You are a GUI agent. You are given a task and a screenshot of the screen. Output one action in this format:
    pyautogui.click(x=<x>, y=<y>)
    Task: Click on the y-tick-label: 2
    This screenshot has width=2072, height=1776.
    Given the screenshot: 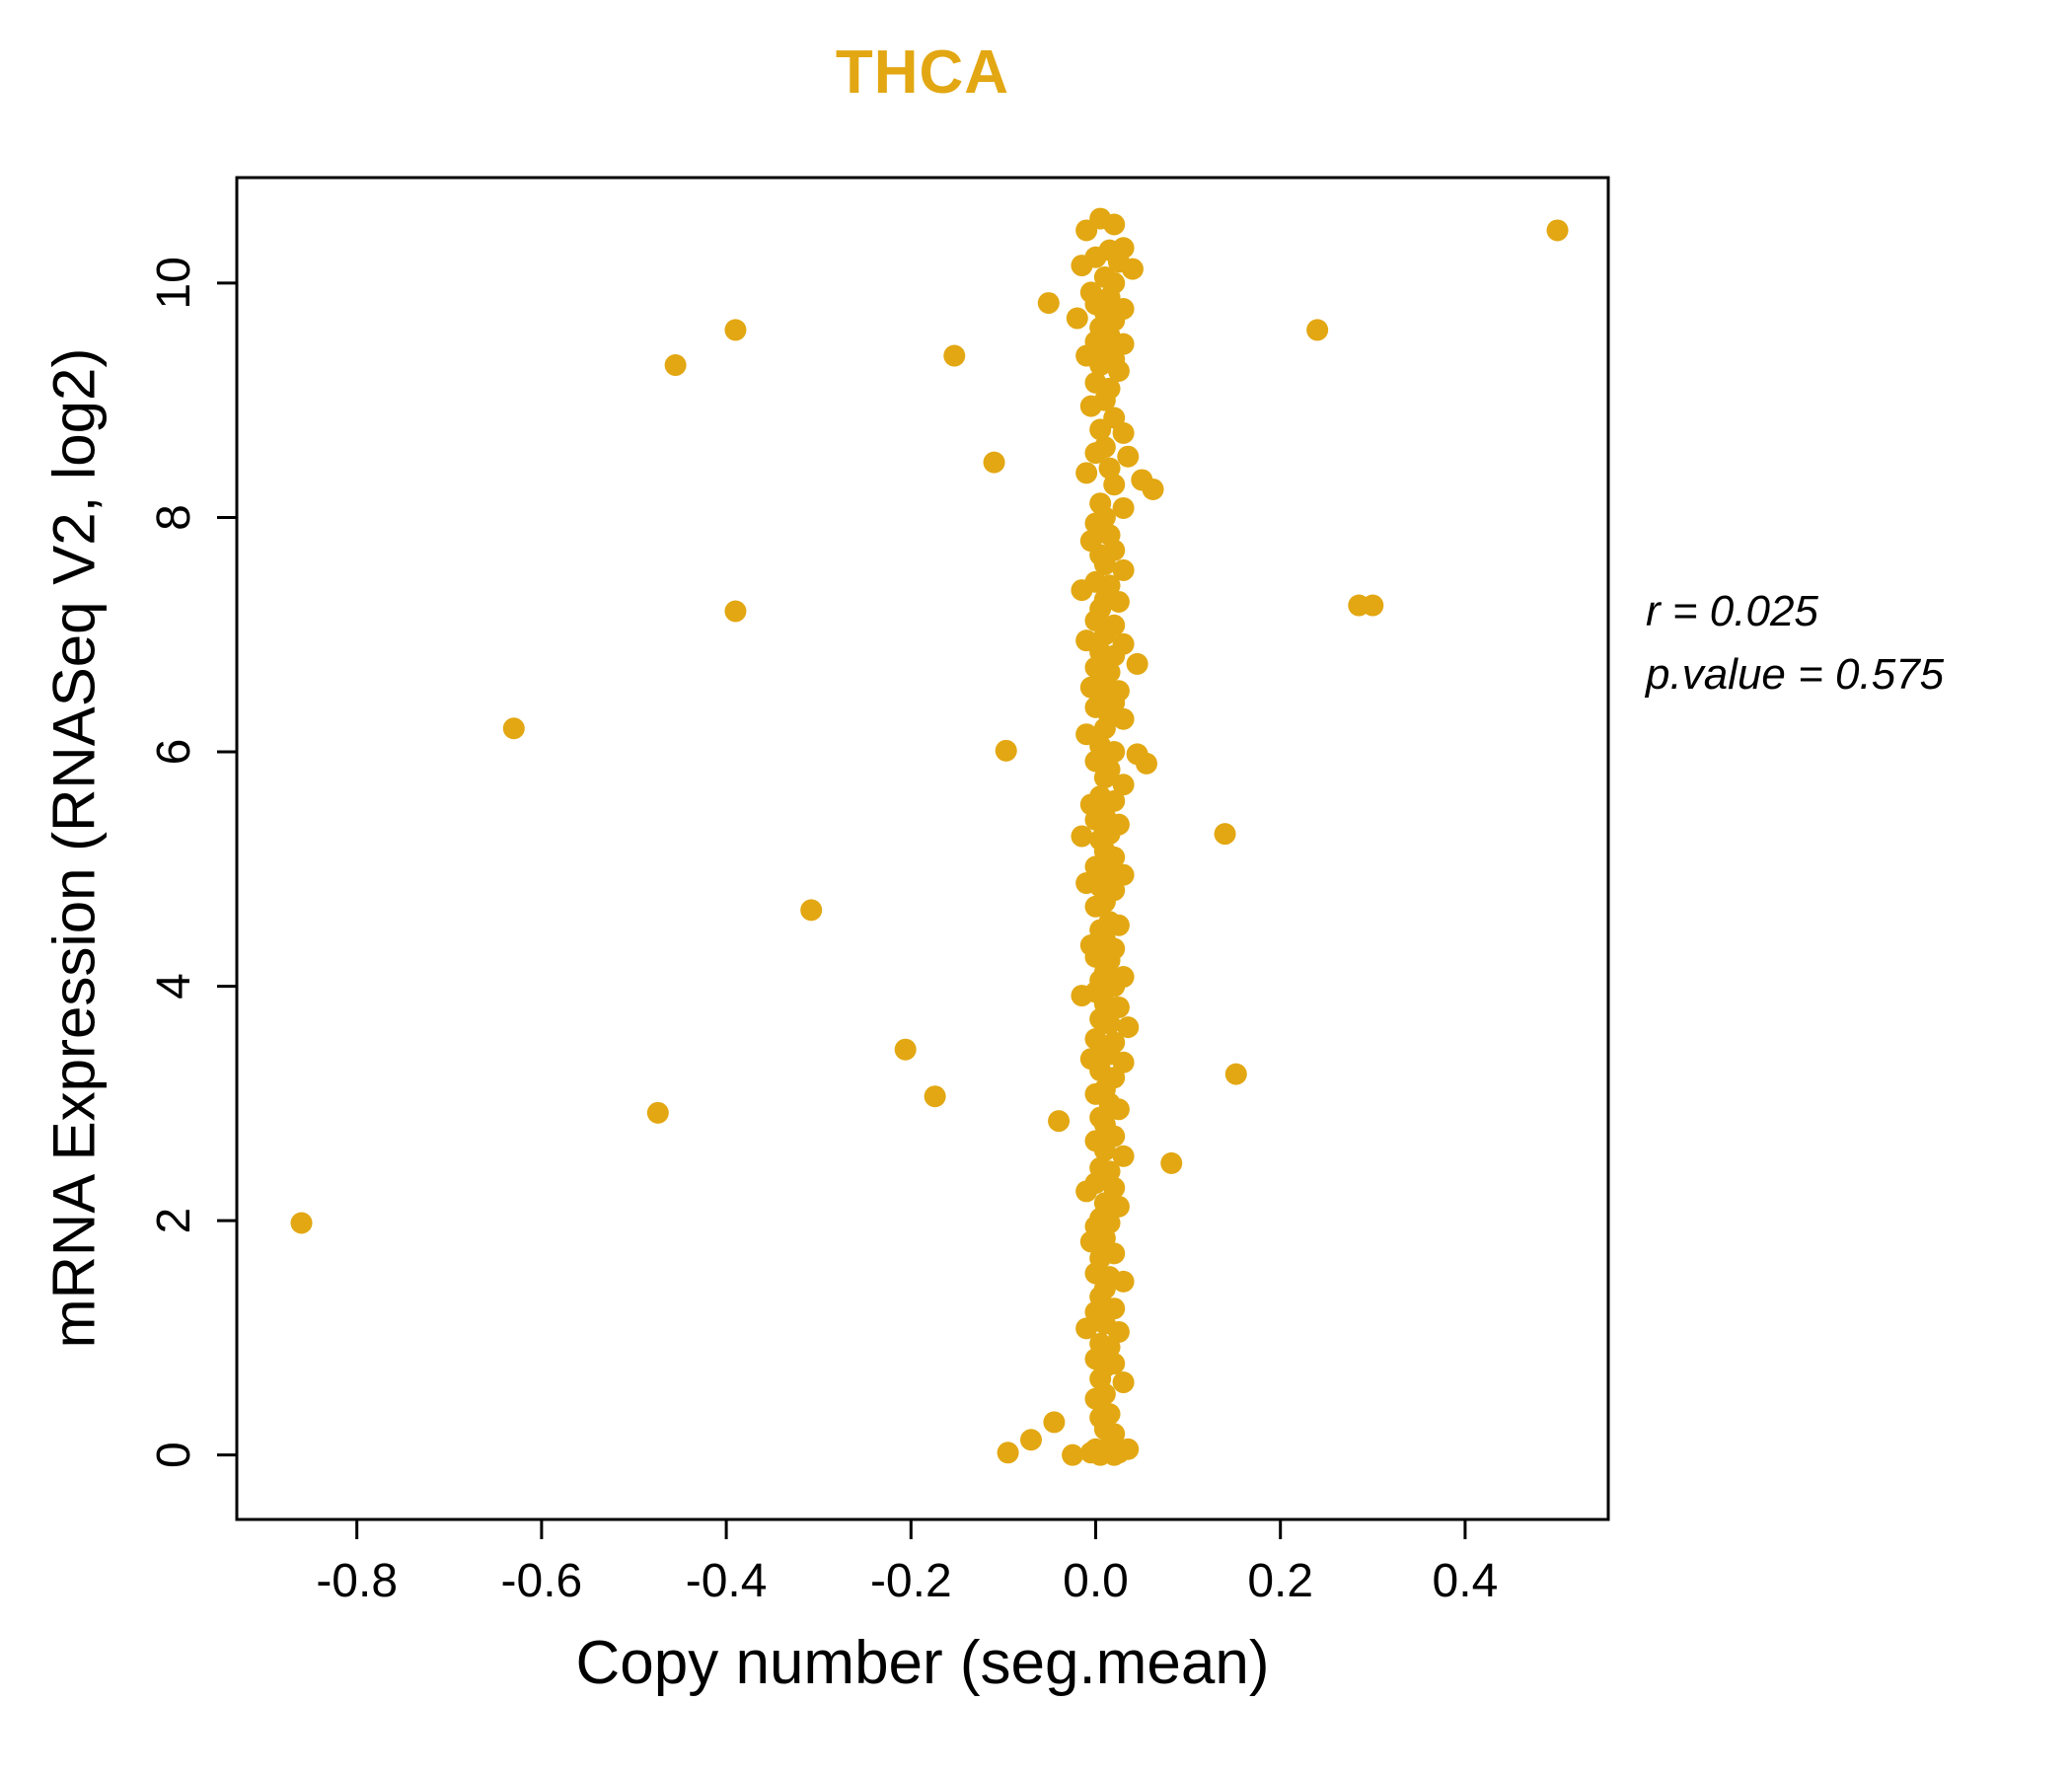 What is the action you would take?
    pyautogui.click(x=174, y=1221)
    